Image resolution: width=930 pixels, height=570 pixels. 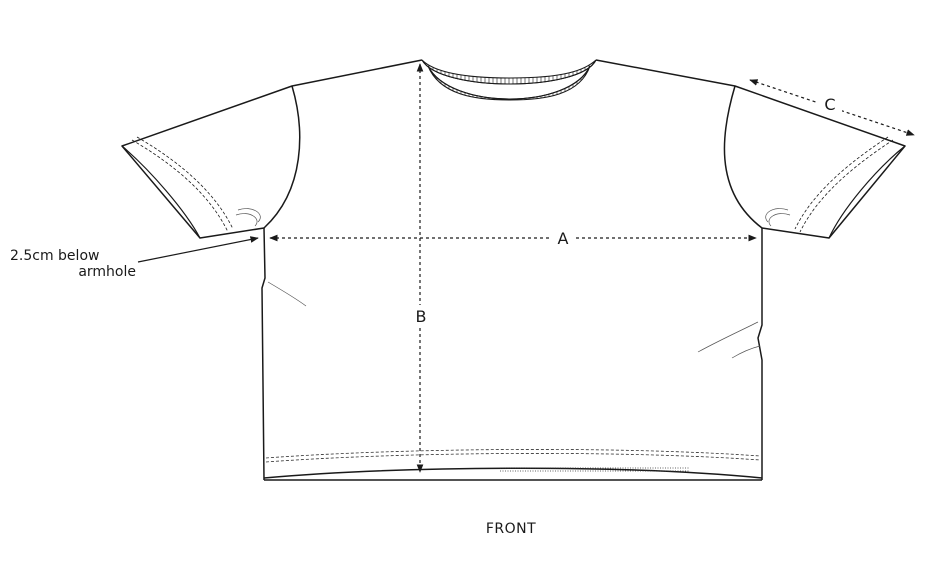 I want to click on label-b-bg, so click(x=420, y=316).